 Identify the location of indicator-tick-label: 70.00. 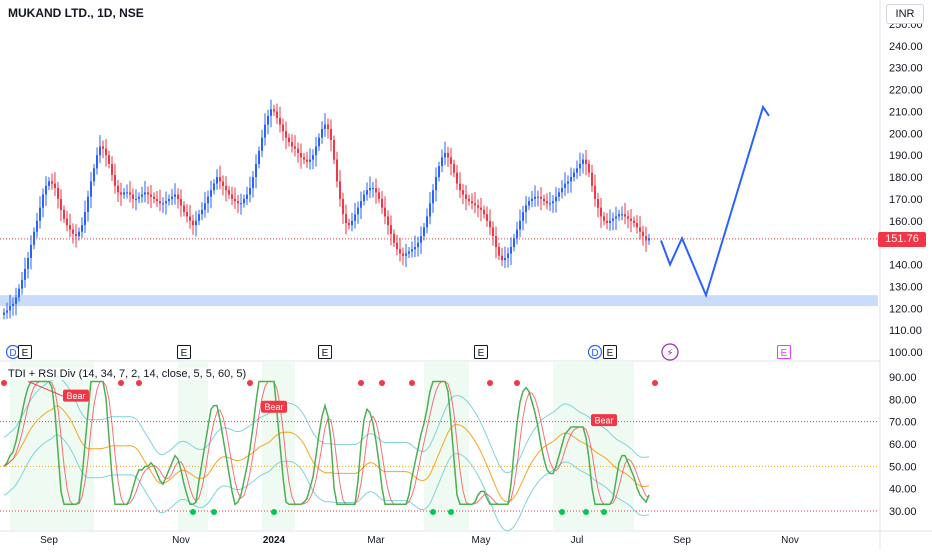
(903, 423).